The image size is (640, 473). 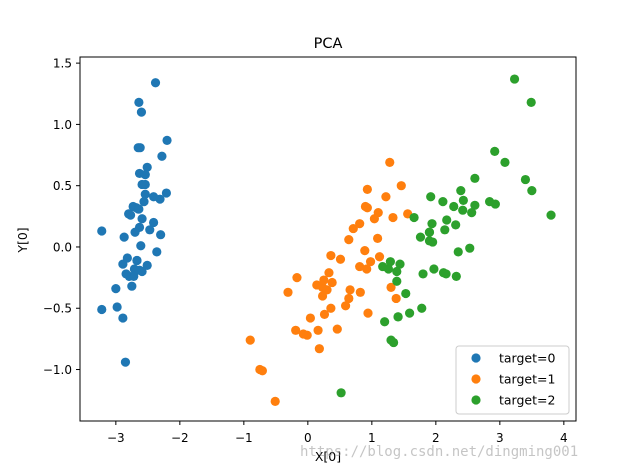 I want to click on x-tick-label: 2, so click(x=436, y=438).